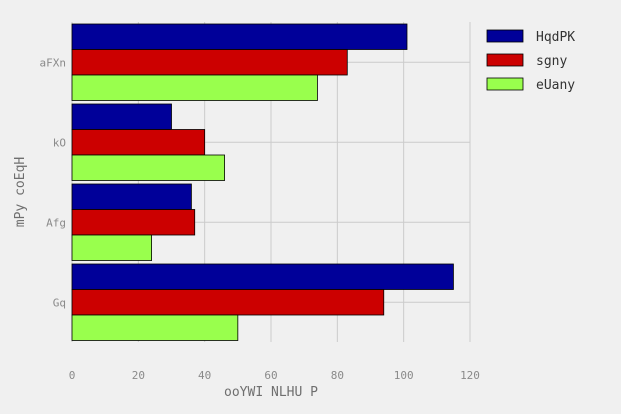  I want to click on x-tick-label: 60, so click(270, 375).